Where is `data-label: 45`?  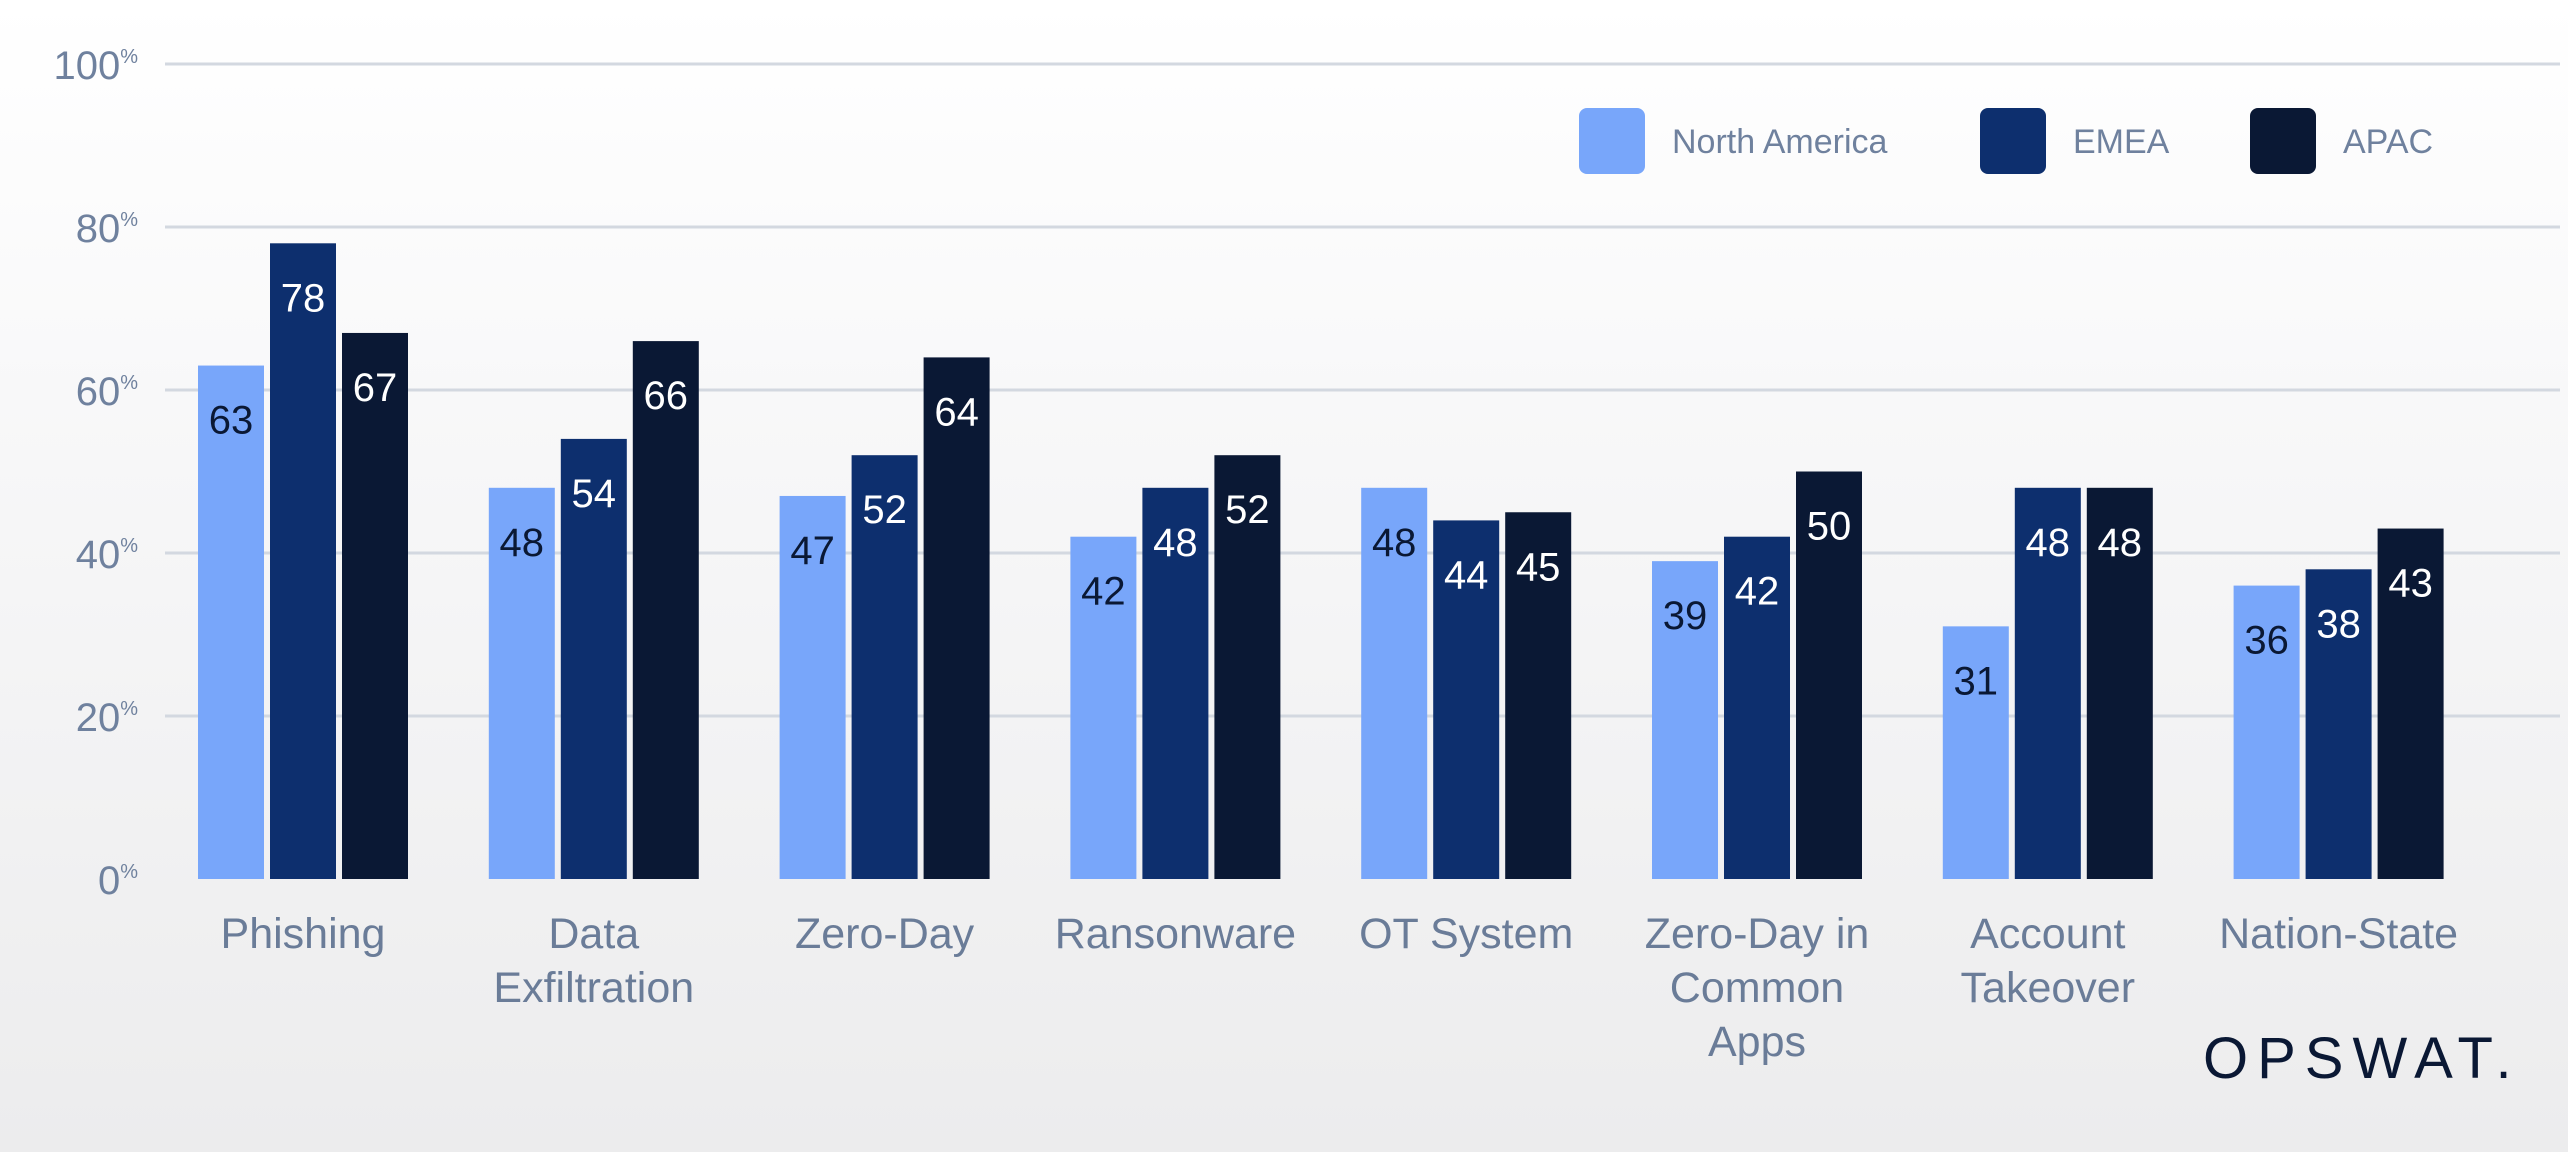
data-label: 45 is located at coordinates (1538, 567).